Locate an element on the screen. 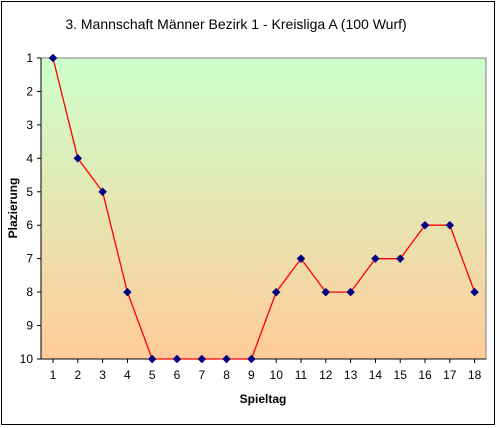 This screenshot has height=428, width=498. x-tick-label: 10 is located at coordinates (277, 375).